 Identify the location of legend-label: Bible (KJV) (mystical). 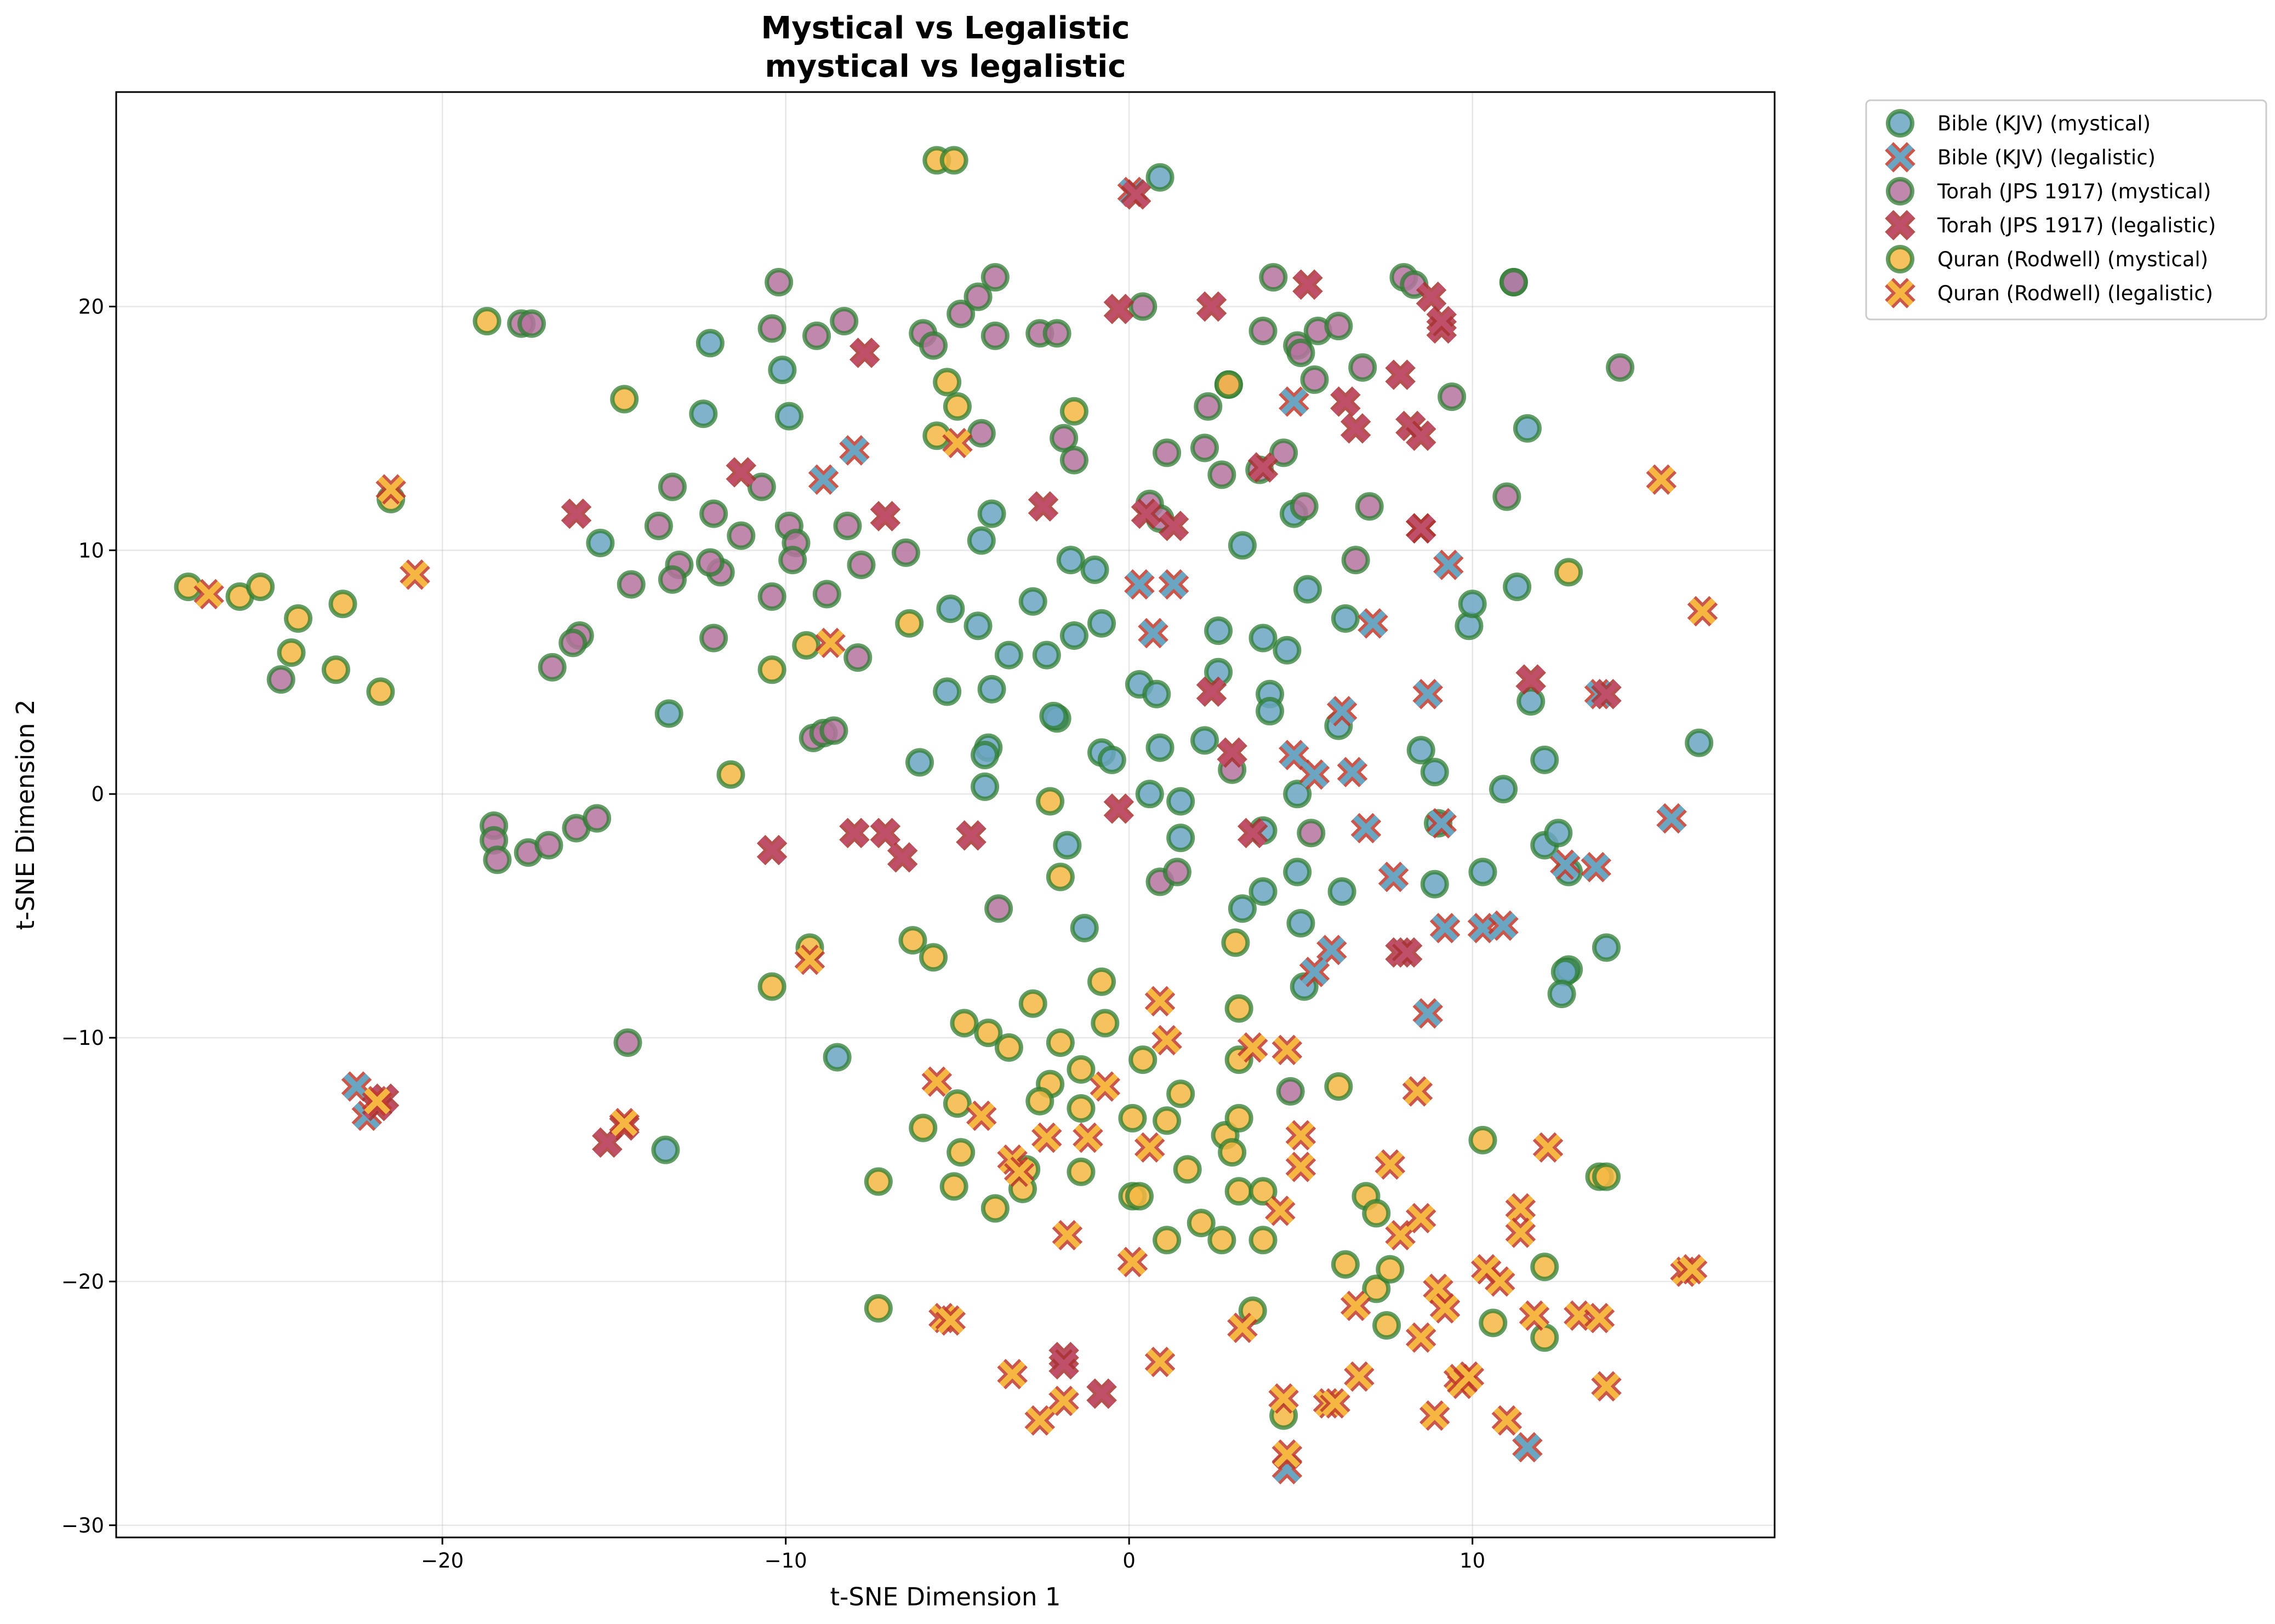
(2044, 123).